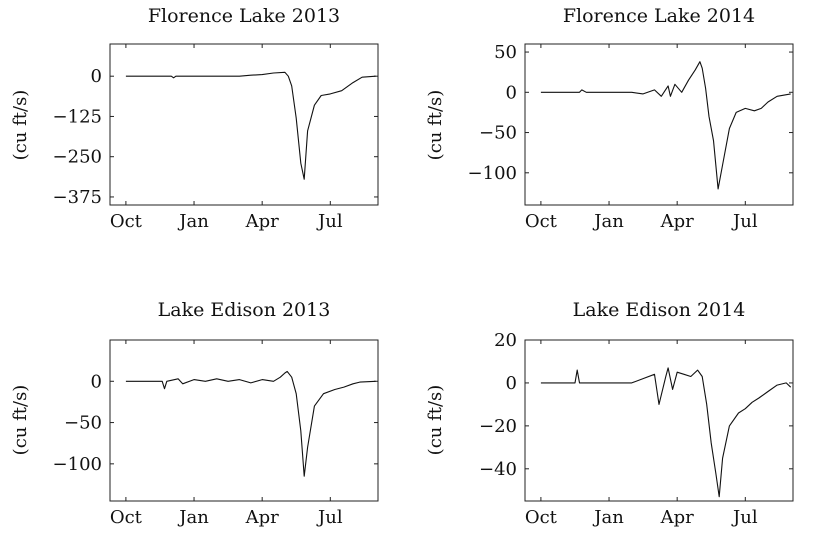 Image resolution: width=814 pixels, height=544 pixels. What do you see at coordinates (498, 426) in the screenshot?
I see `y-tick-label: −20` at bounding box center [498, 426].